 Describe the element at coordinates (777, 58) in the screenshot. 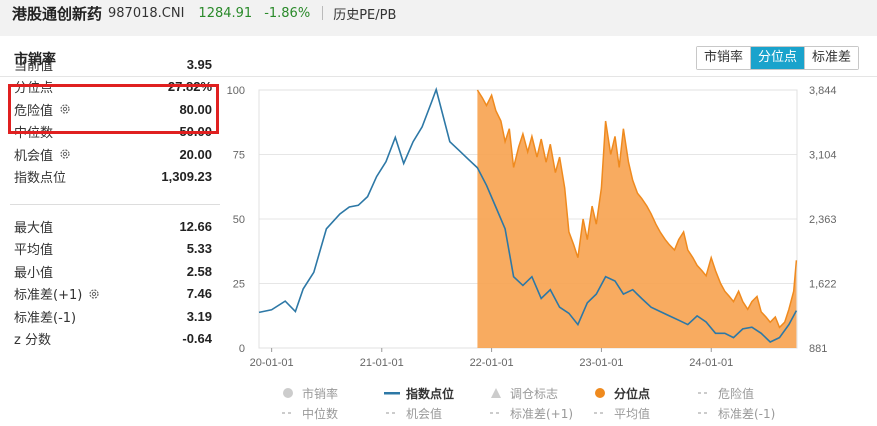

I see `tab-percentile: 分位点` at that location.